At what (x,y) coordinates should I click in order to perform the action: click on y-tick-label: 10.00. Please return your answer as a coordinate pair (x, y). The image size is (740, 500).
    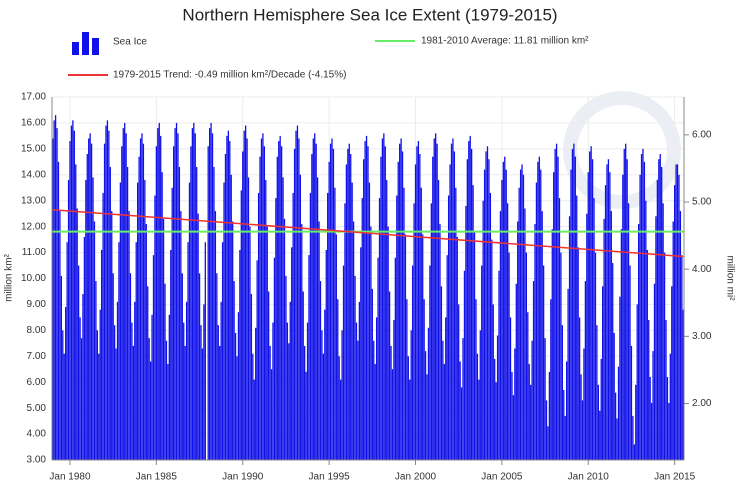
    Looking at the image, I should click on (33, 278).